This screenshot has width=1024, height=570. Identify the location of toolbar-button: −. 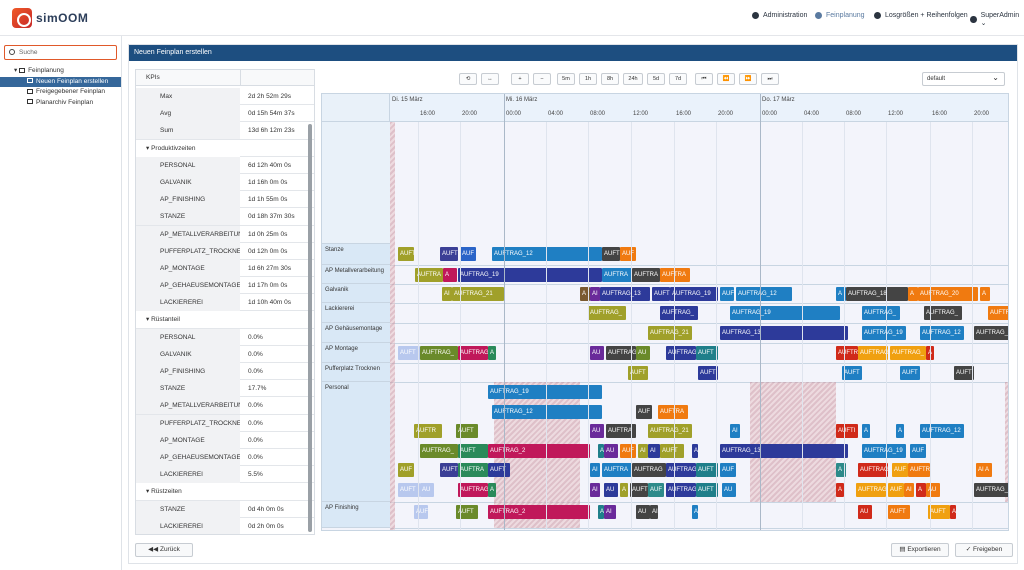
(542, 79).